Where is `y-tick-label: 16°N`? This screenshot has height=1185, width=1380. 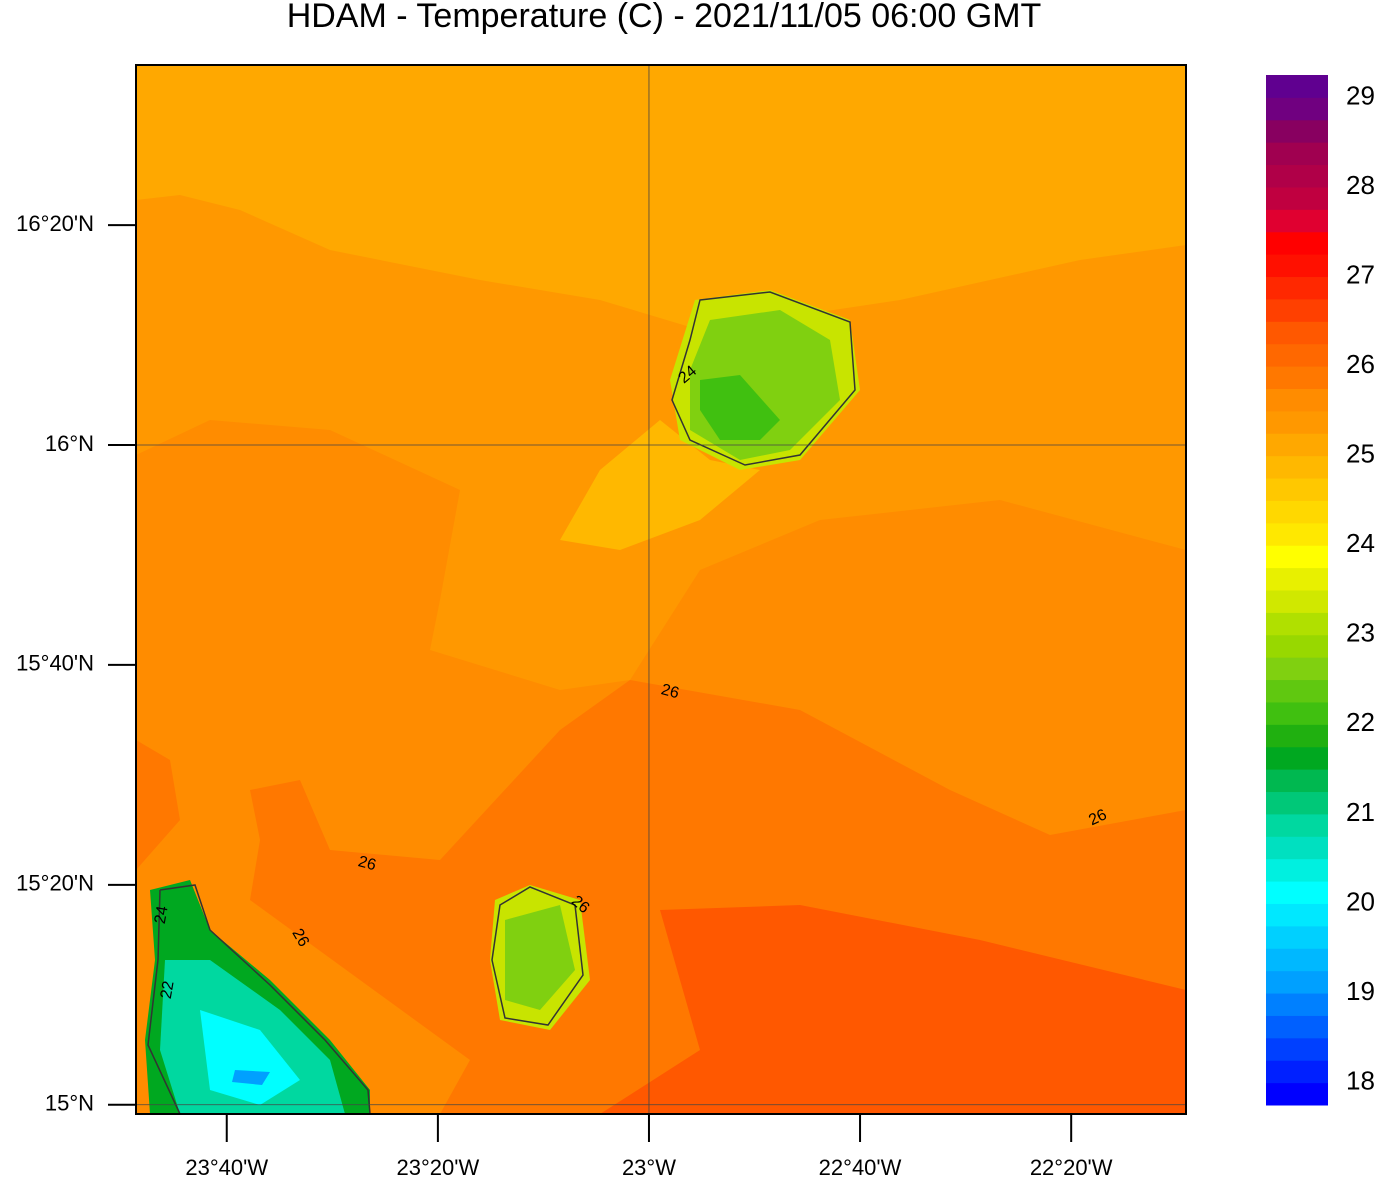 y-tick-label: 16°N is located at coordinates (69, 443).